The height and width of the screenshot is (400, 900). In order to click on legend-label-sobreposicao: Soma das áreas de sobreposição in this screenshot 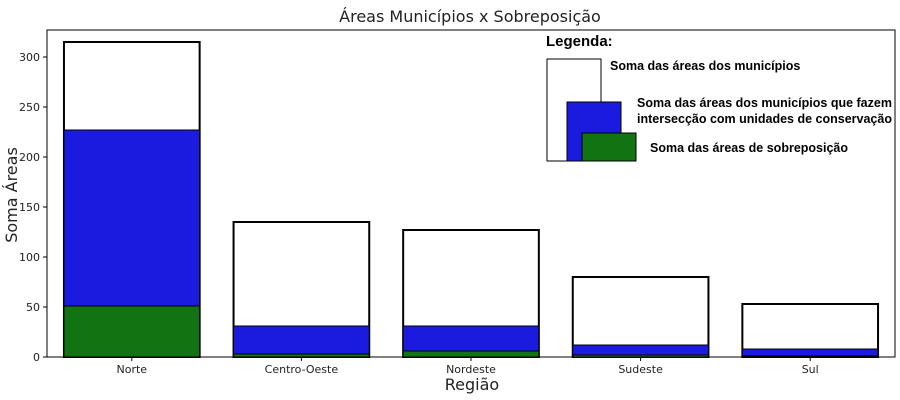, I will do `click(749, 148)`.